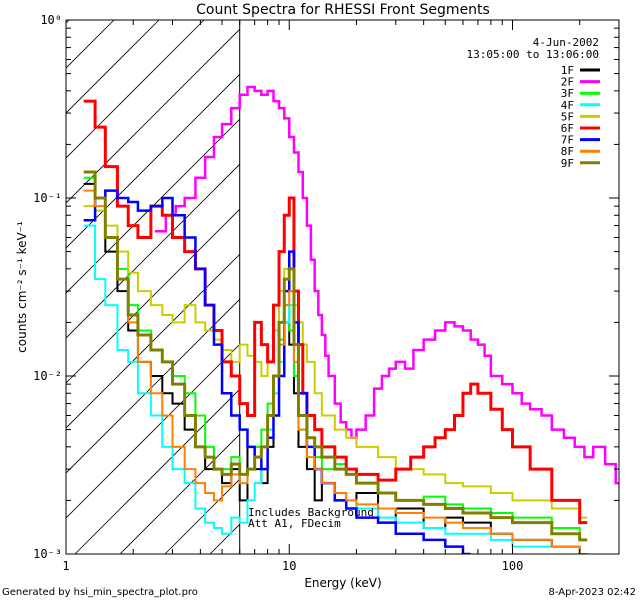 This screenshot has height=600, width=640. I want to click on legend-label-7f: 7F, so click(567, 140).